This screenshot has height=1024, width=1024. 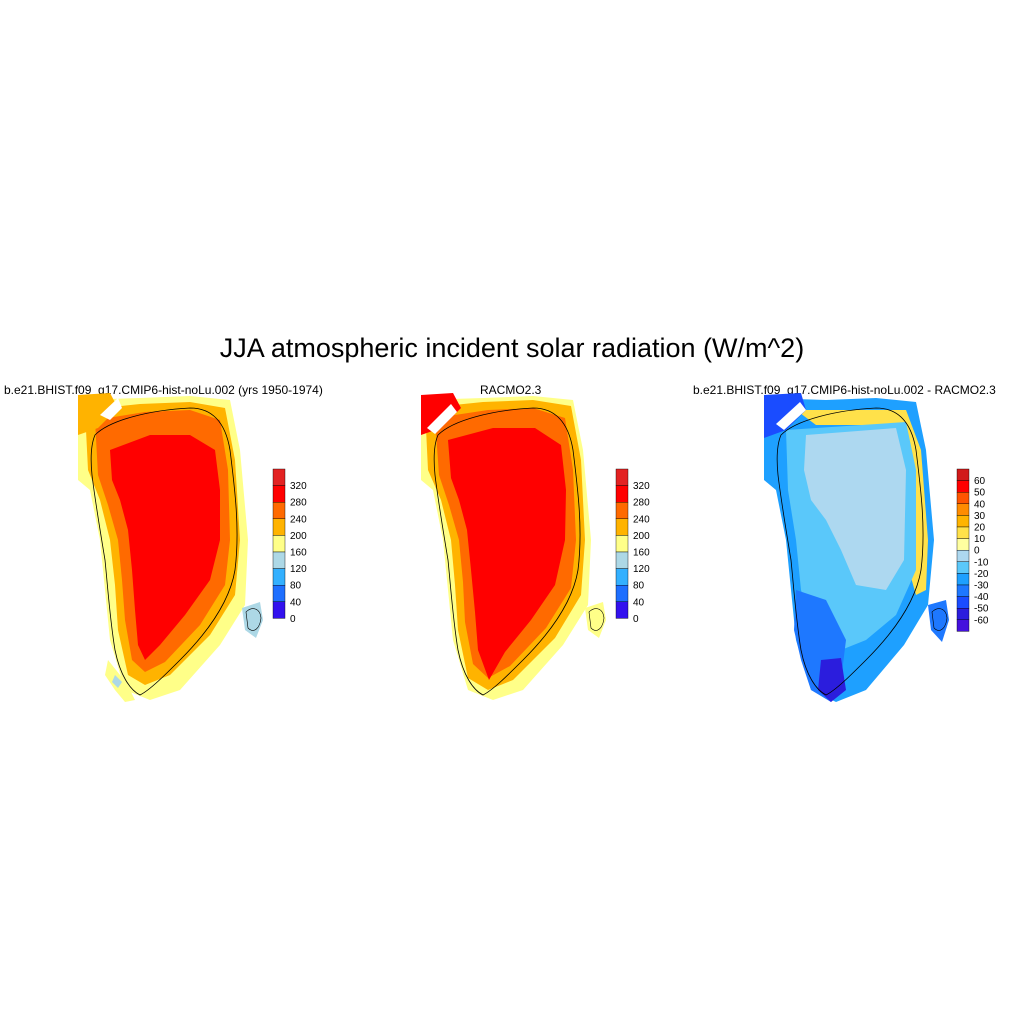 What do you see at coordinates (981, 586) in the screenshot?
I see `colorbar-tick-label: -30` at bounding box center [981, 586].